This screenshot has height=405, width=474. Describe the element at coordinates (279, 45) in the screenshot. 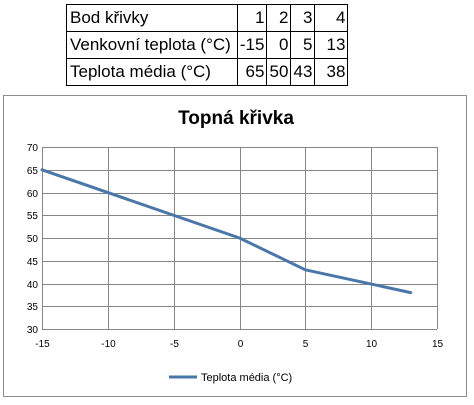

I see `table-cell: 0` at that location.